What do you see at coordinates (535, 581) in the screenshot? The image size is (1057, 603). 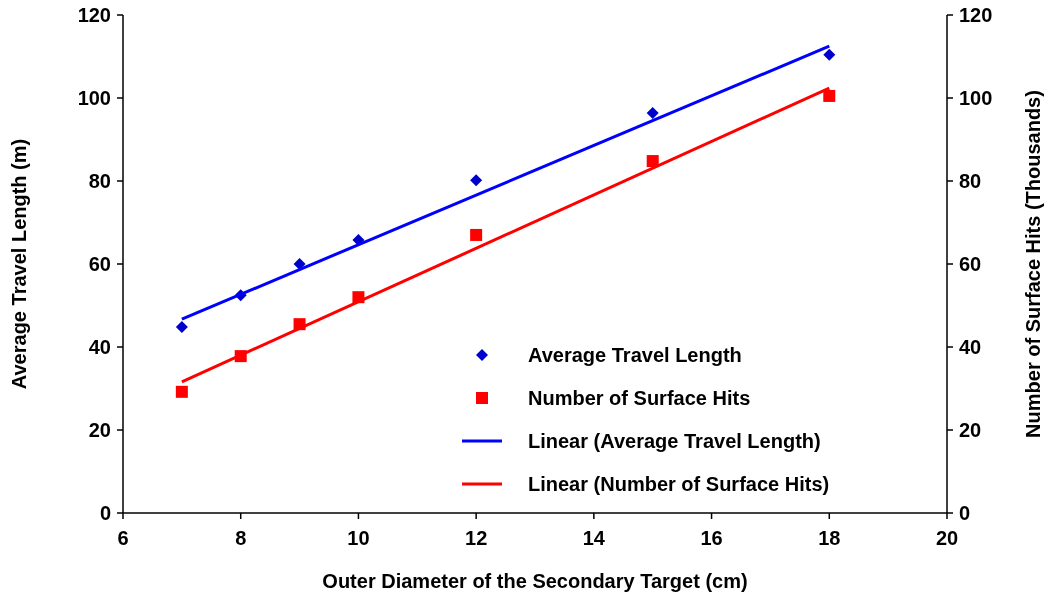 I see `x-axis-title: Outer Diameter of the Secondary Target (cm)` at bounding box center [535, 581].